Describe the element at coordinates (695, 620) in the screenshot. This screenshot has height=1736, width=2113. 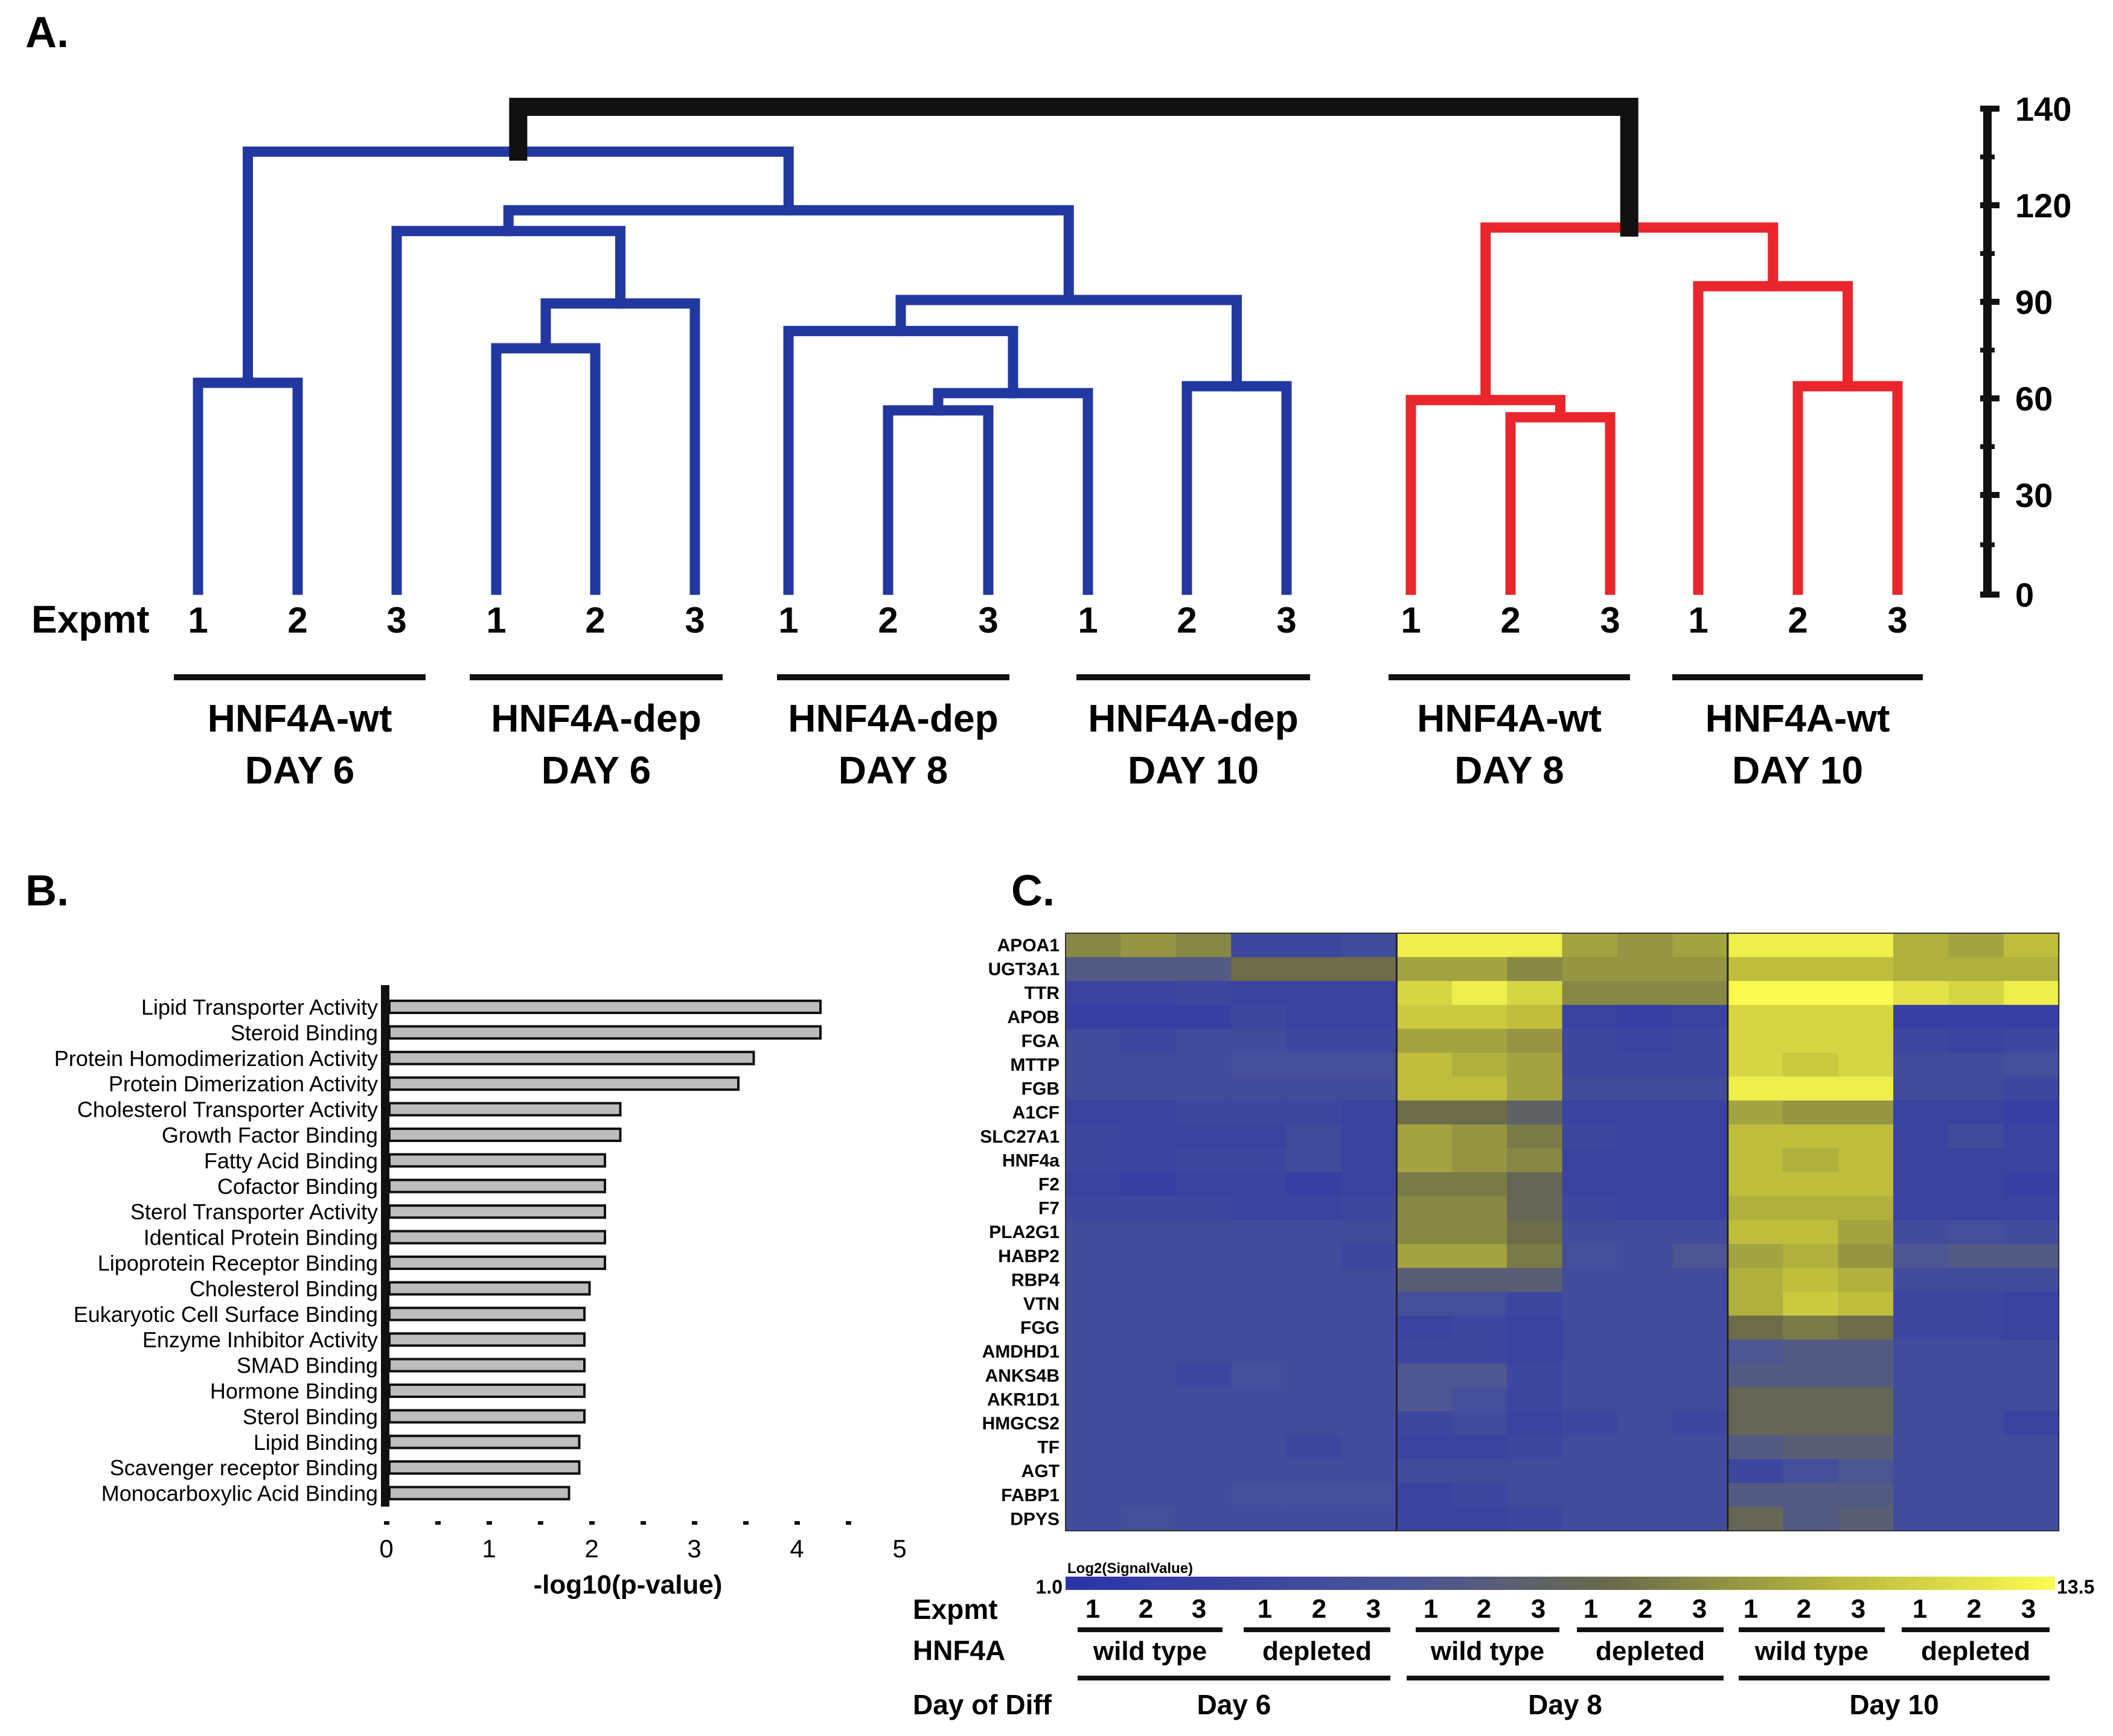
I see `leaf-label: 3` at that location.